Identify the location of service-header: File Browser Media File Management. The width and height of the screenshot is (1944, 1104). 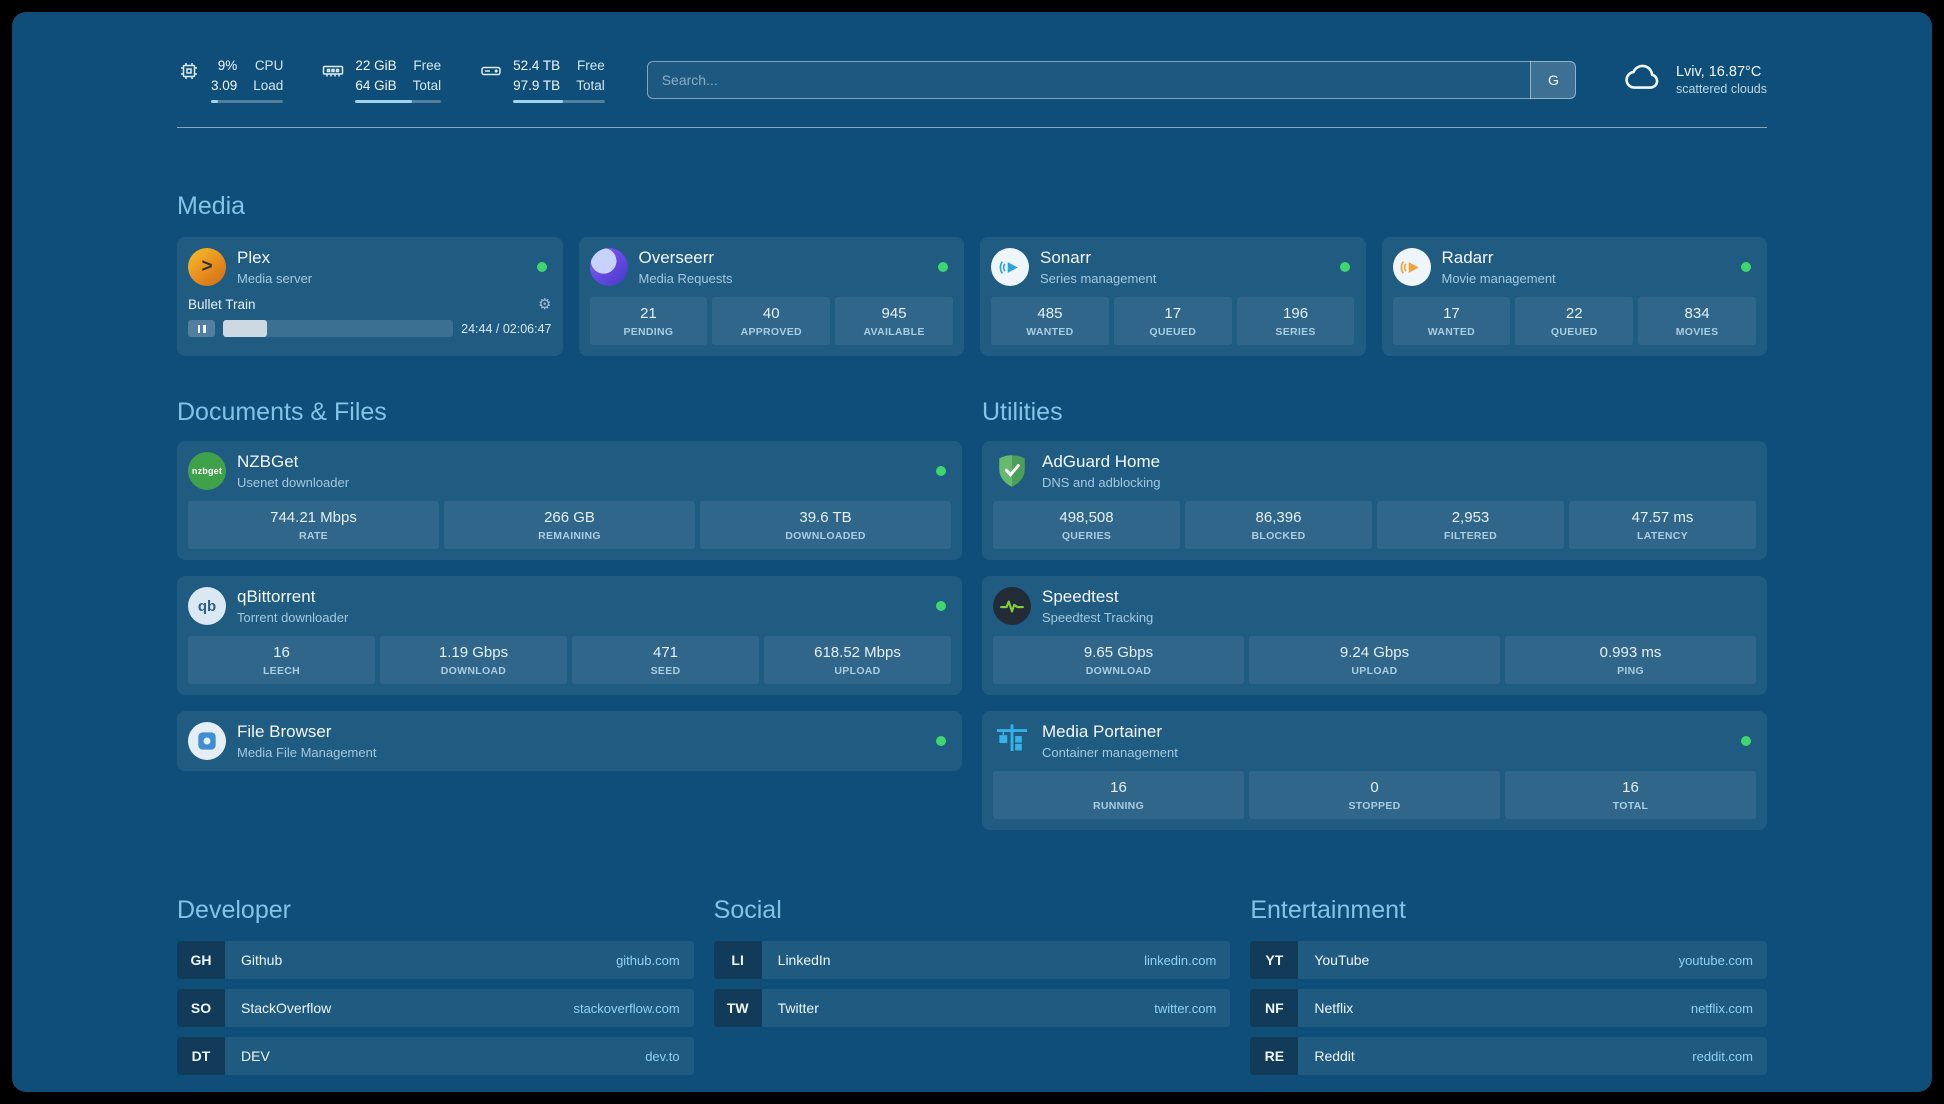
(569, 741).